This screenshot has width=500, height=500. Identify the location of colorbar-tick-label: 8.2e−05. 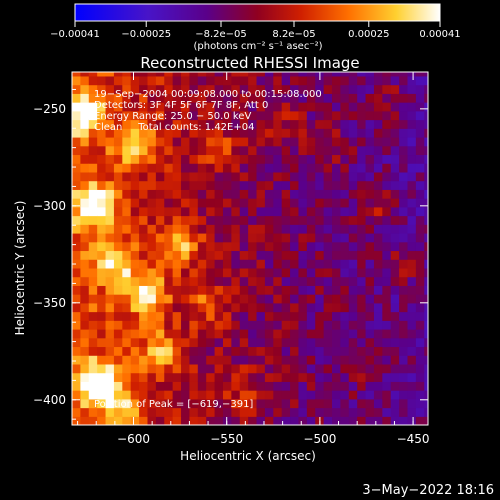
(293, 34).